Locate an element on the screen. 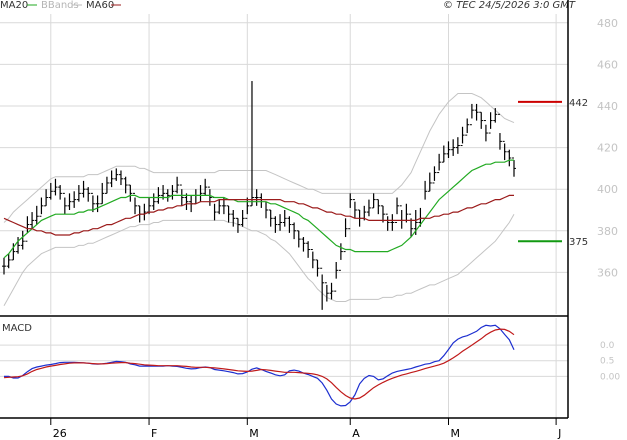 The image size is (627, 440). x-tick-label: A is located at coordinates (356, 433).